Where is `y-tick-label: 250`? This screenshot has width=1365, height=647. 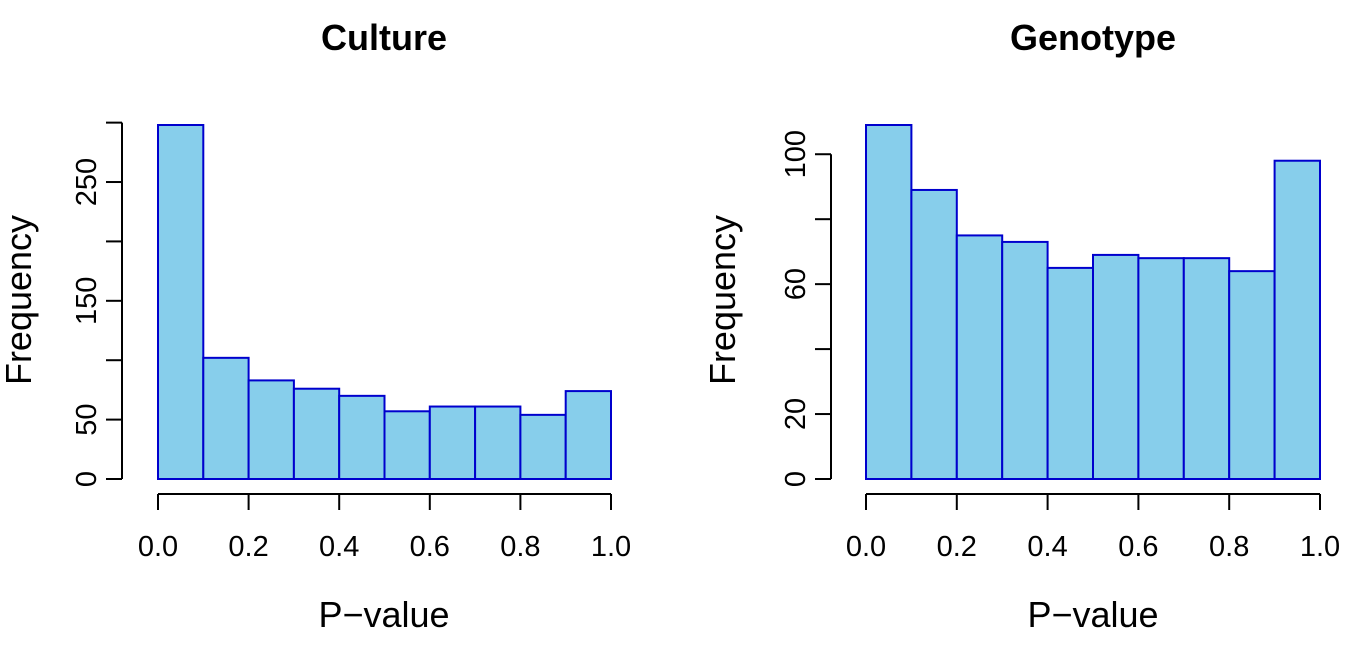 y-tick-label: 250 is located at coordinates (87, 182).